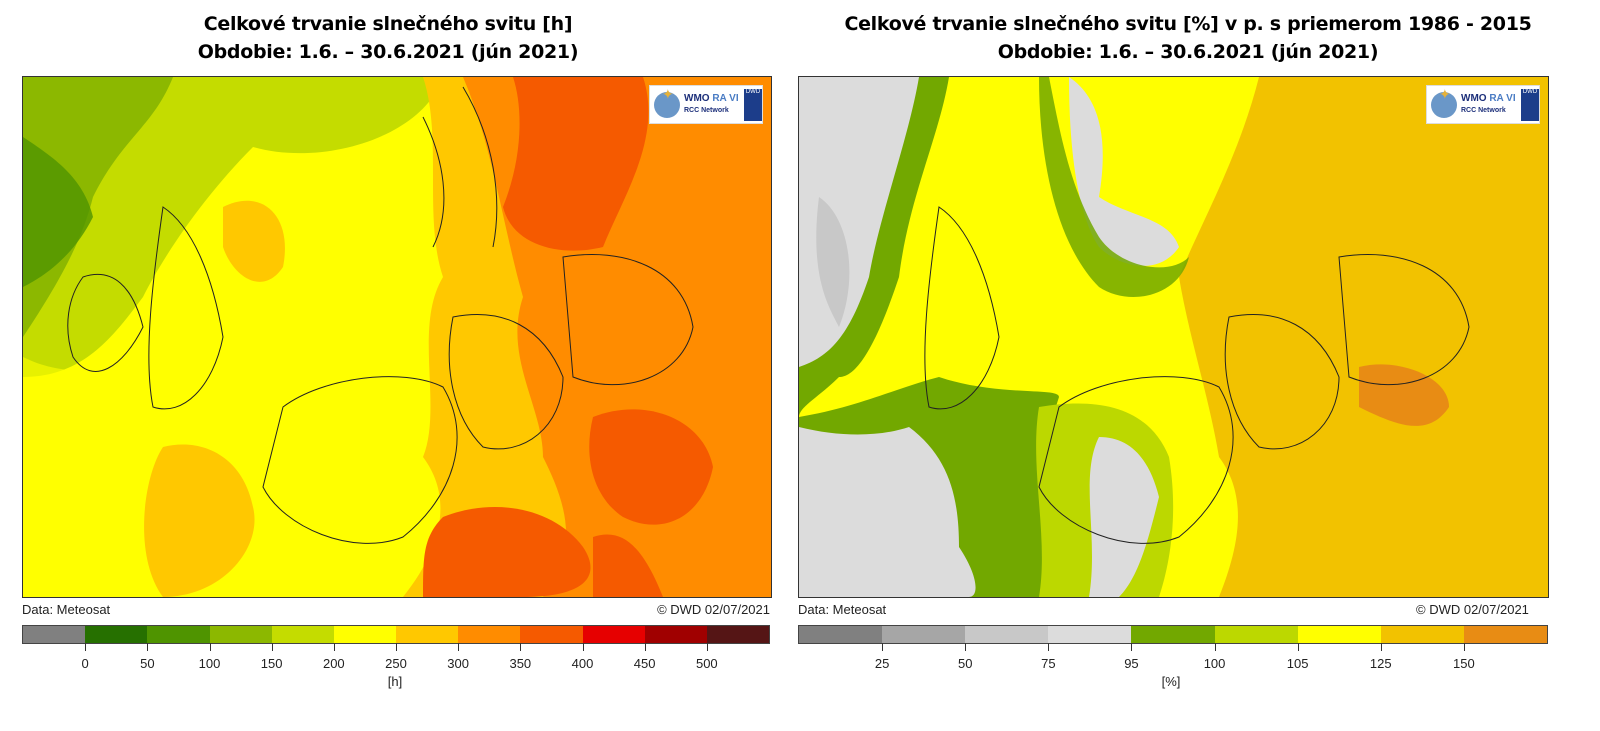 This screenshot has width=1600, height=731. I want to click on legend-tick-label: 300, so click(458, 663).